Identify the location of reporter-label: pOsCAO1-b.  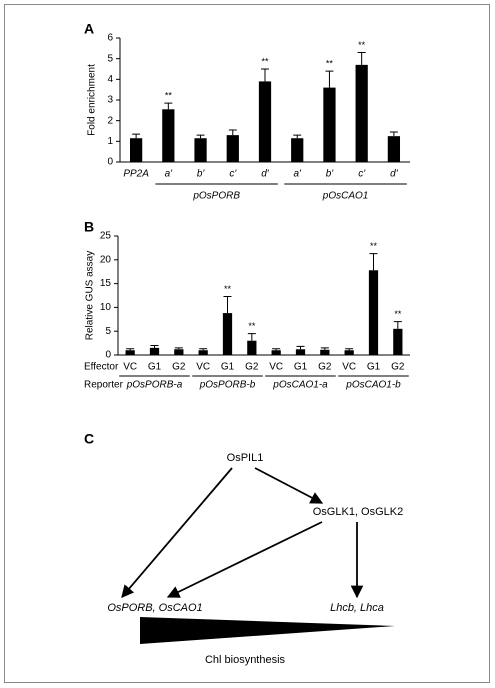
(373, 385).